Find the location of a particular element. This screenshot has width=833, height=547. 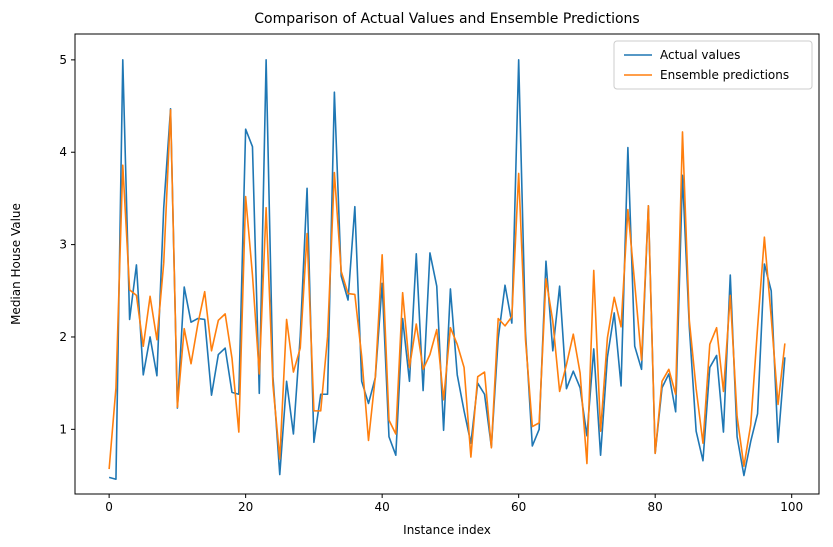

y-tick-label: 1 is located at coordinates (63, 429).